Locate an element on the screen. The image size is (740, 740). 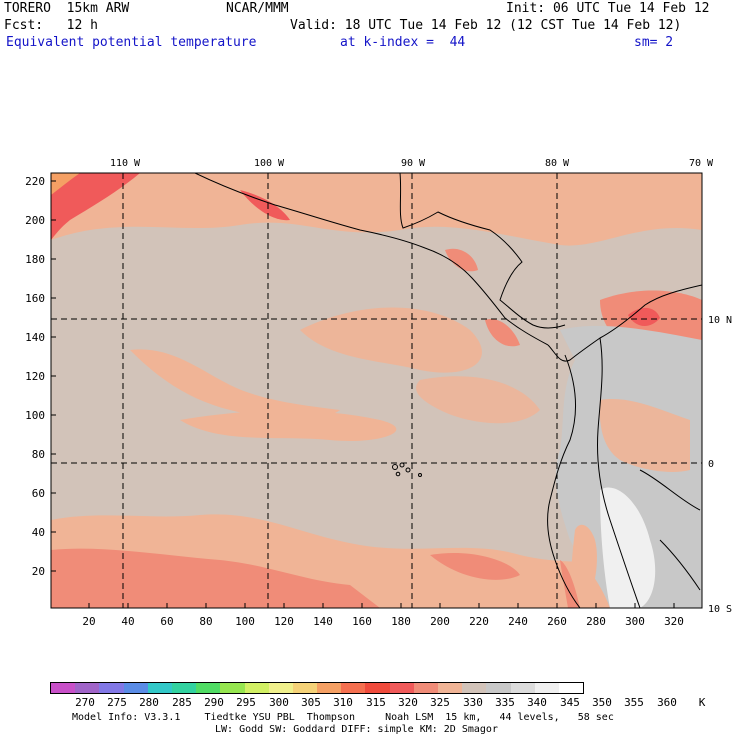
colorbar-label: 295 is located at coordinates (246, 702).